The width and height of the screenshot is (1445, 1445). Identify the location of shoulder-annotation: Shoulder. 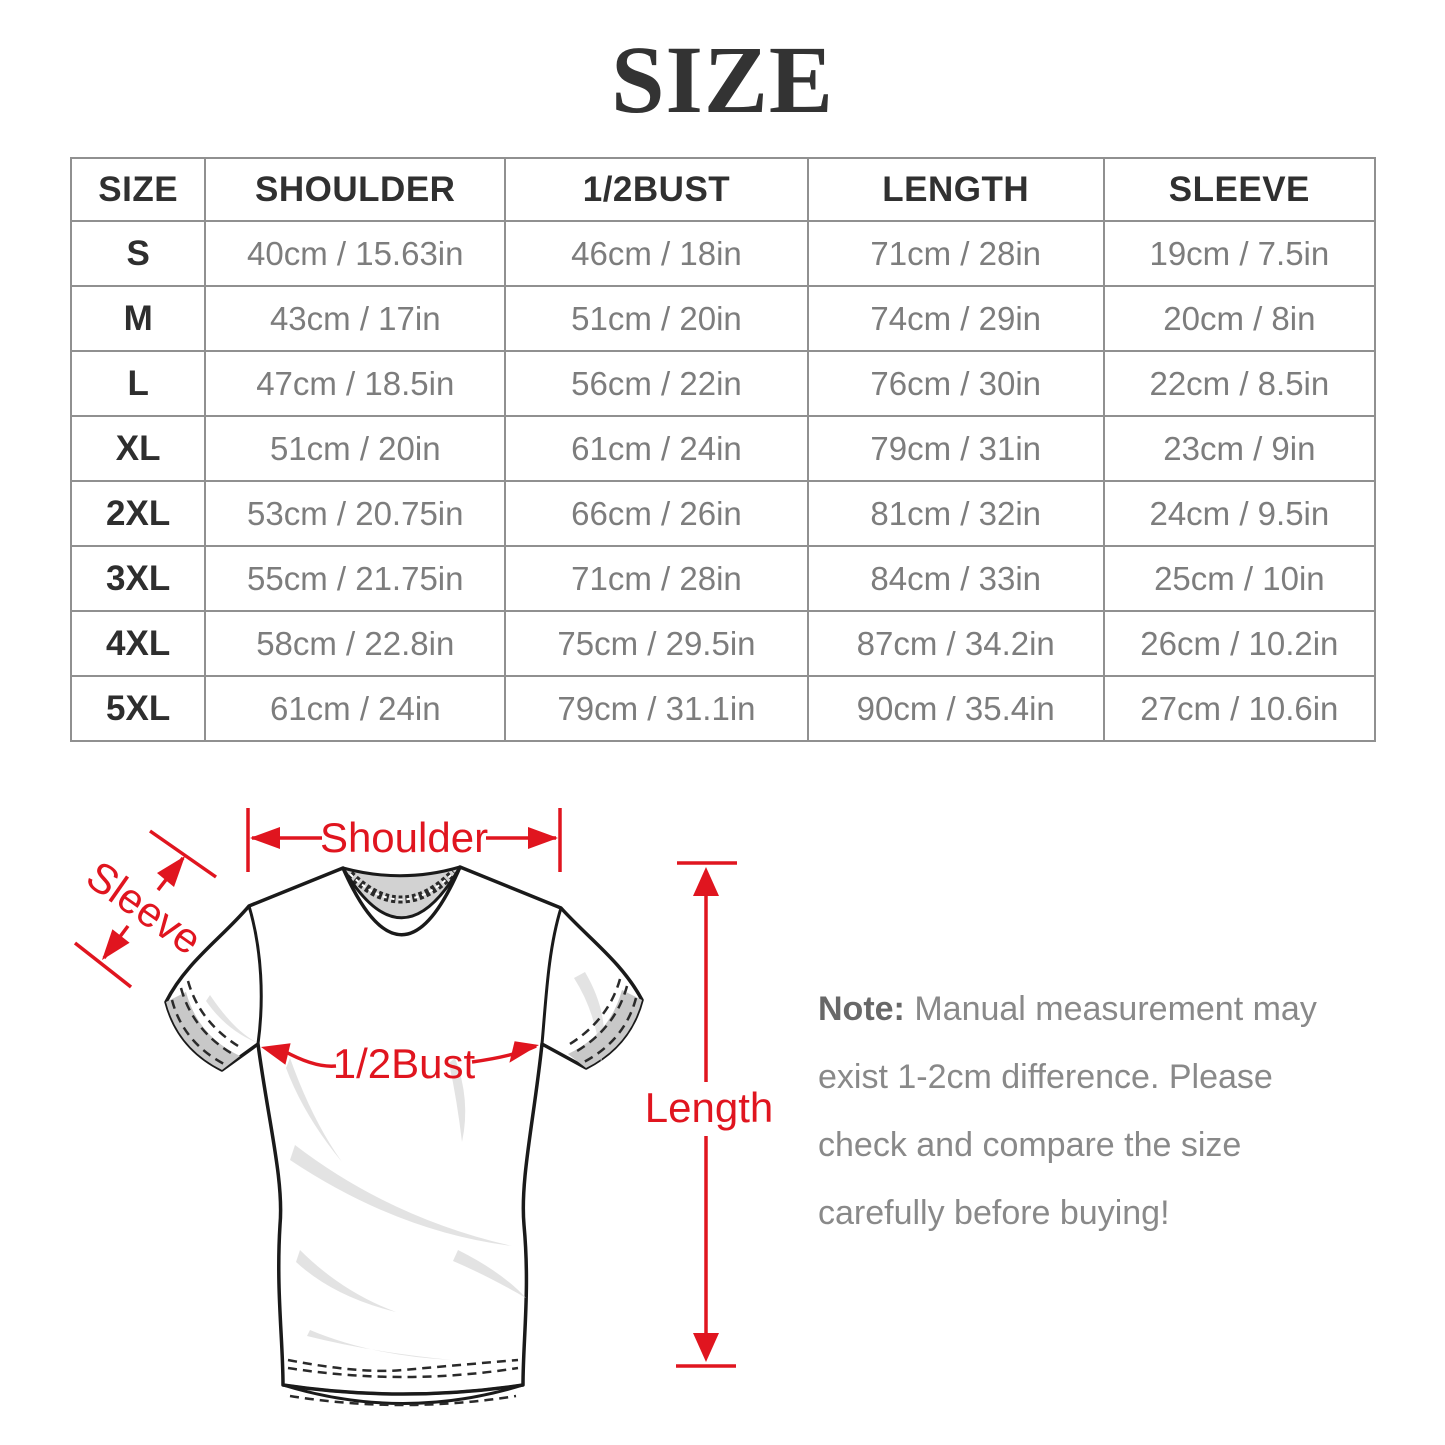
(404, 840).